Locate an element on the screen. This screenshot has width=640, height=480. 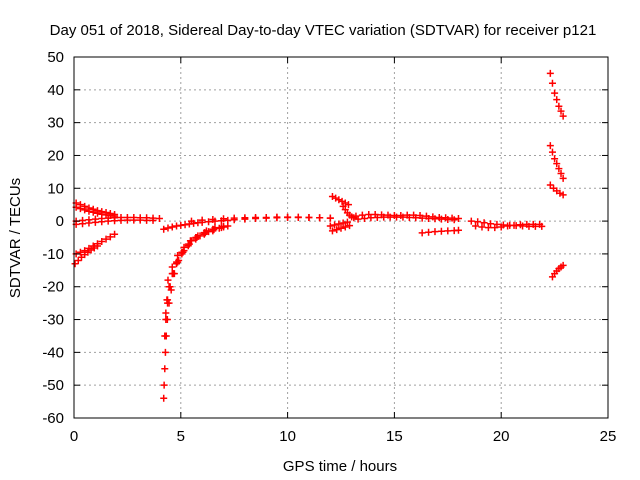
y-tick-label: -30 is located at coordinates (53, 320).